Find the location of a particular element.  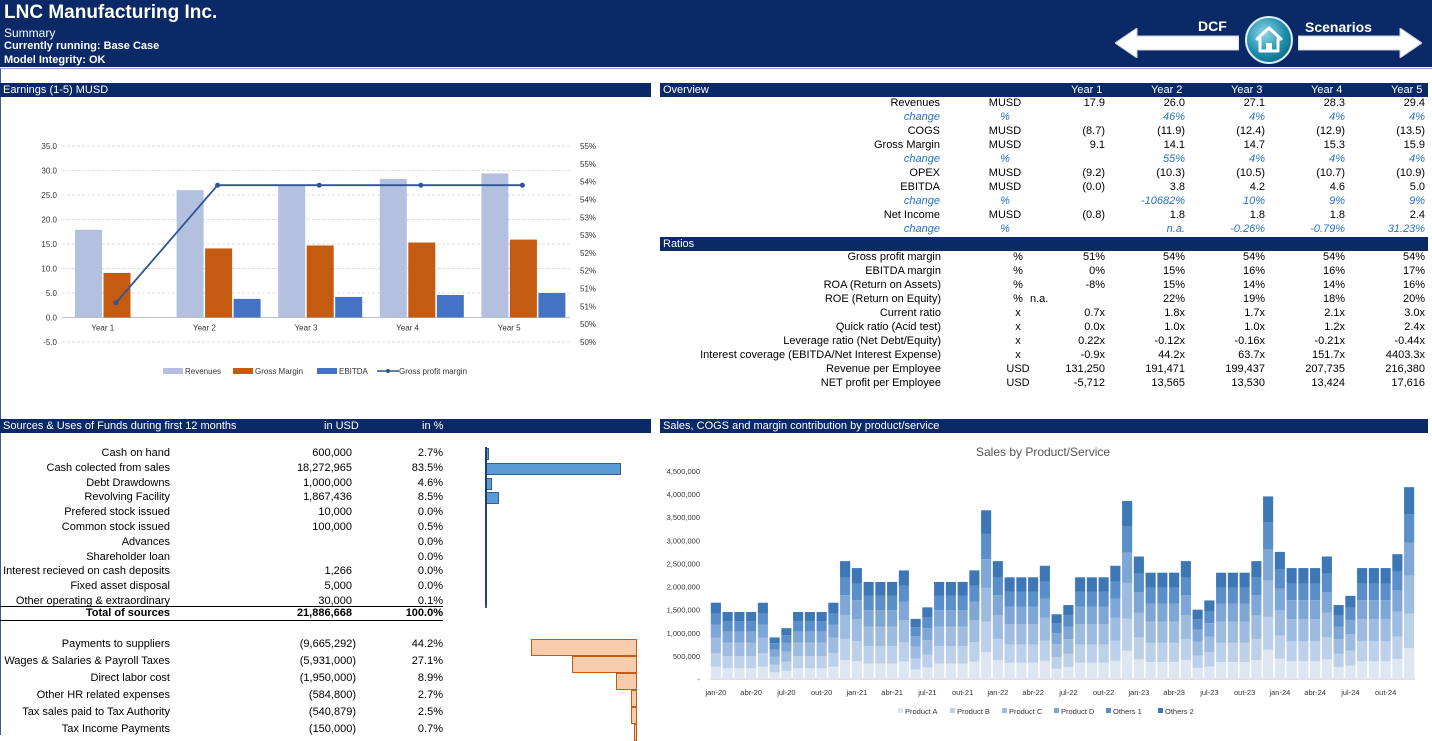

x-tick-label: out-23 is located at coordinates (1244, 692).